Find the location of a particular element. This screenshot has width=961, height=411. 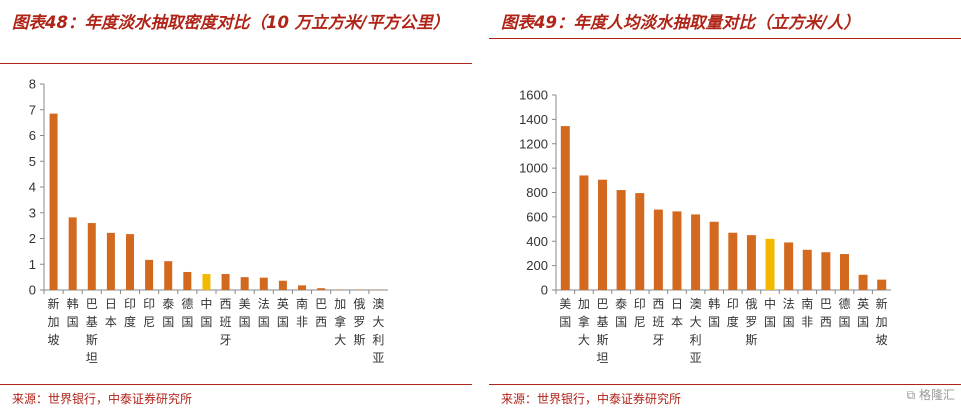

chart-title: 图表48：年度淡水抽取密度对比（10 万立方米/平方公里） is located at coordinates (231, 22).